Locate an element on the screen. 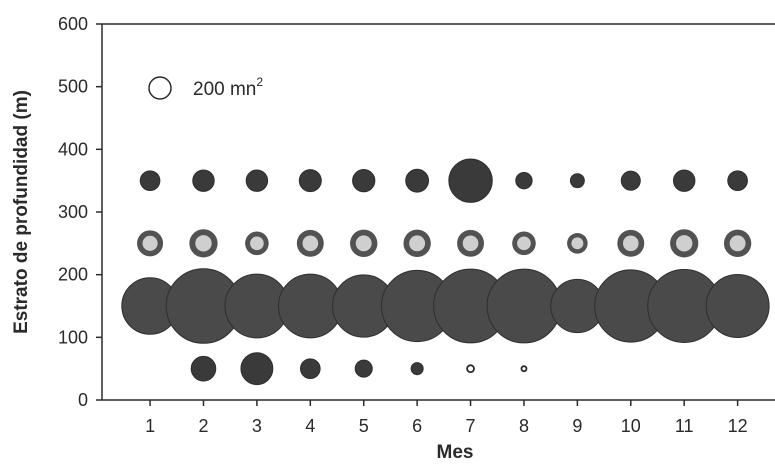  x-tick-label: 9 is located at coordinates (577, 426).